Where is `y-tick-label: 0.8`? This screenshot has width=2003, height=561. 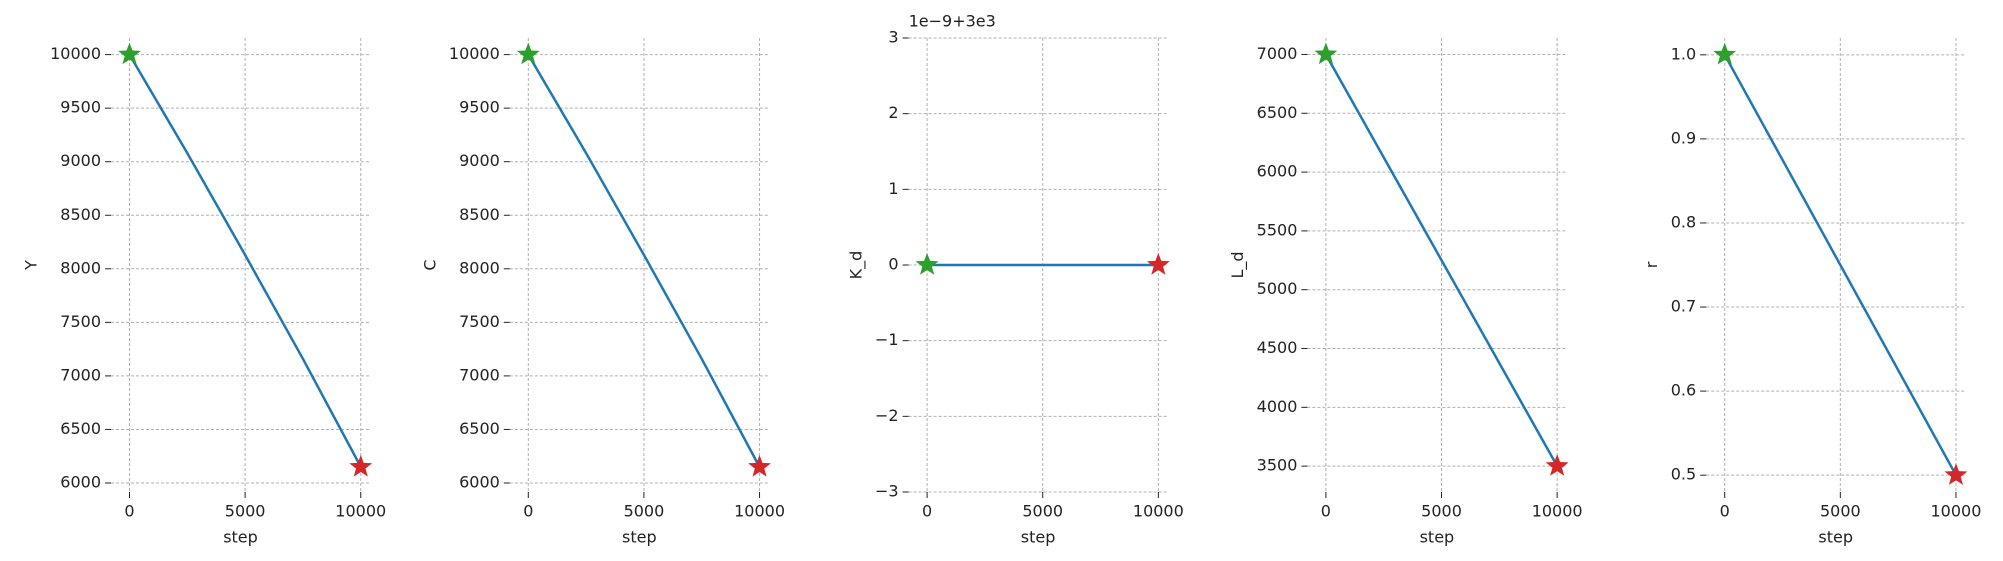
y-tick-label: 0.8 is located at coordinates (1683, 221).